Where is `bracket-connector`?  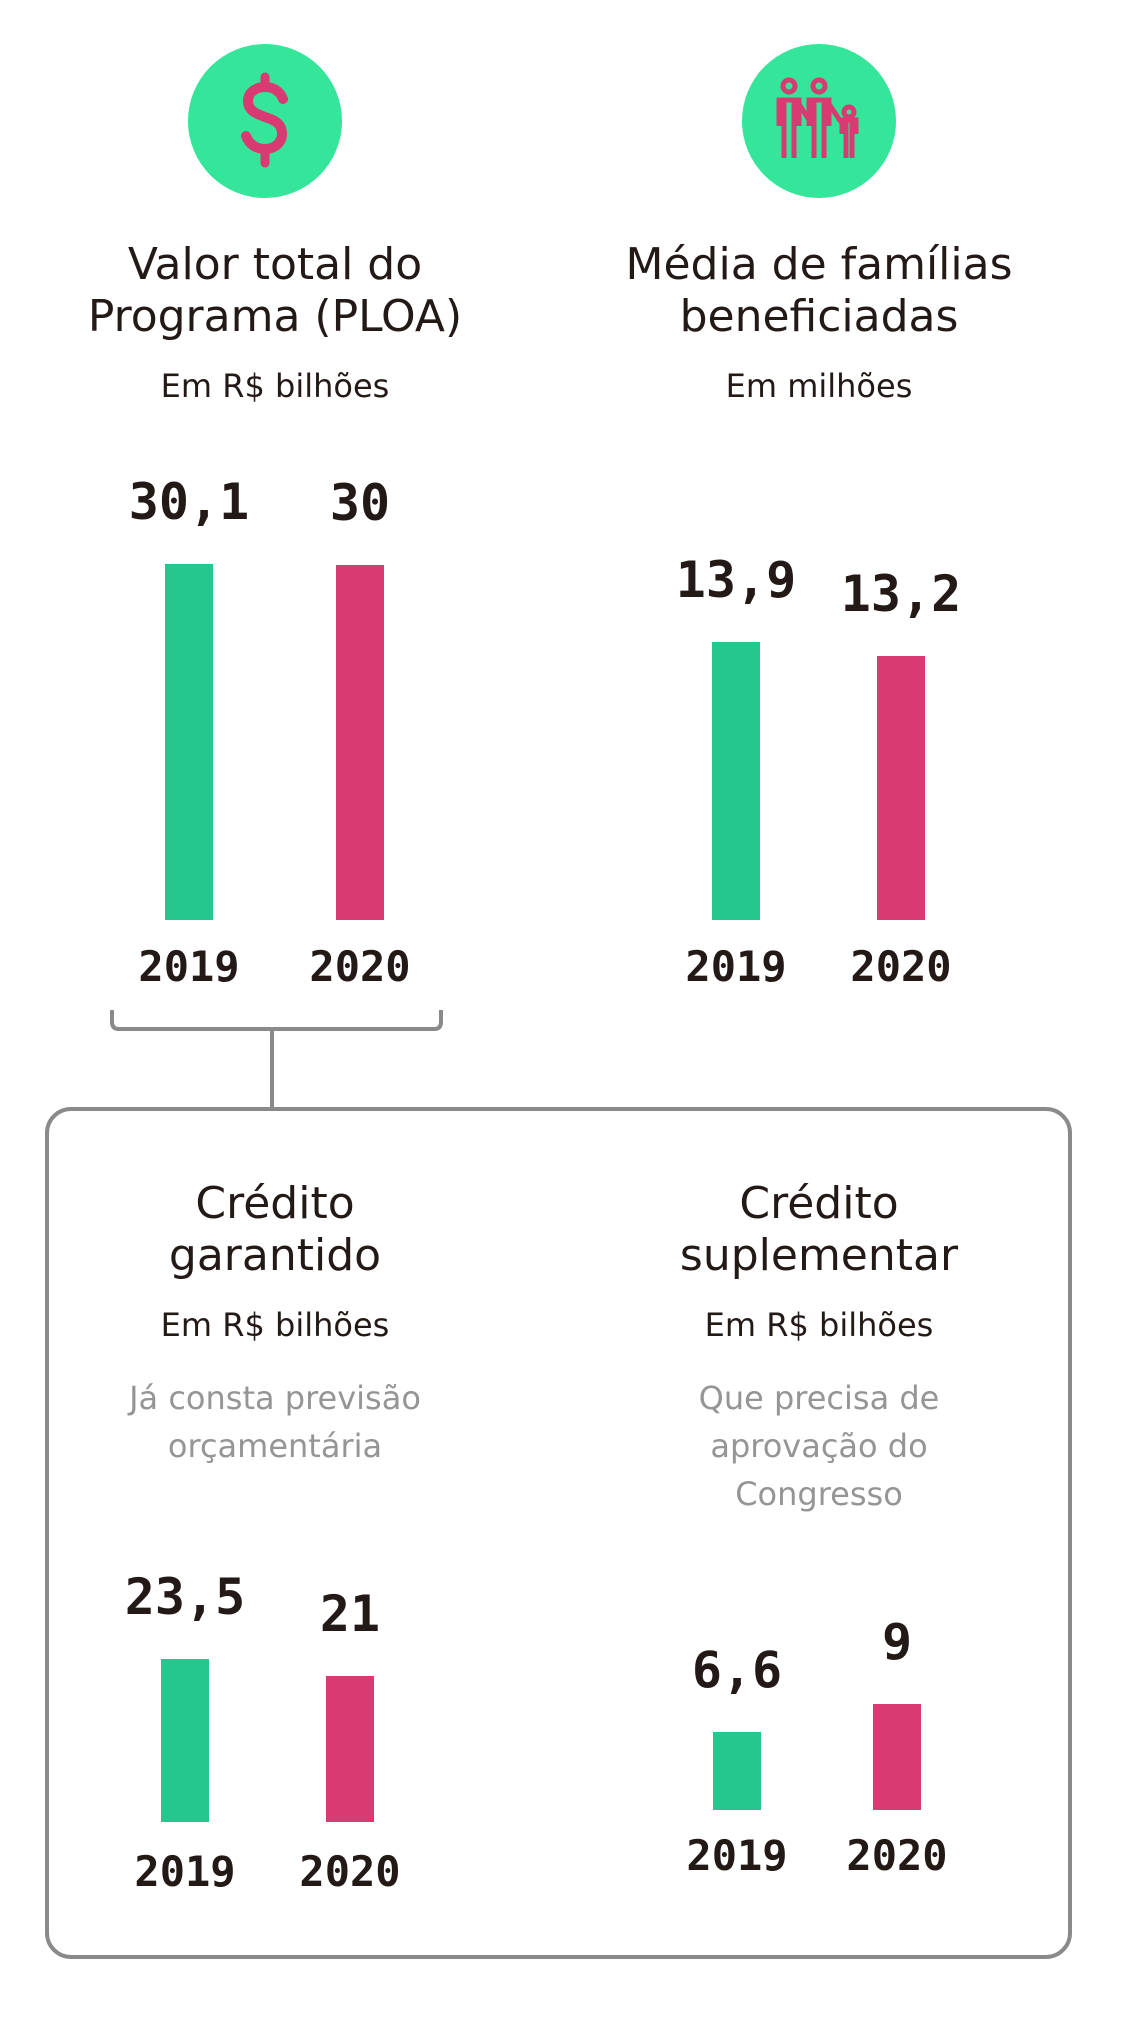
bracket-connector is located at coordinates (276, 1059).